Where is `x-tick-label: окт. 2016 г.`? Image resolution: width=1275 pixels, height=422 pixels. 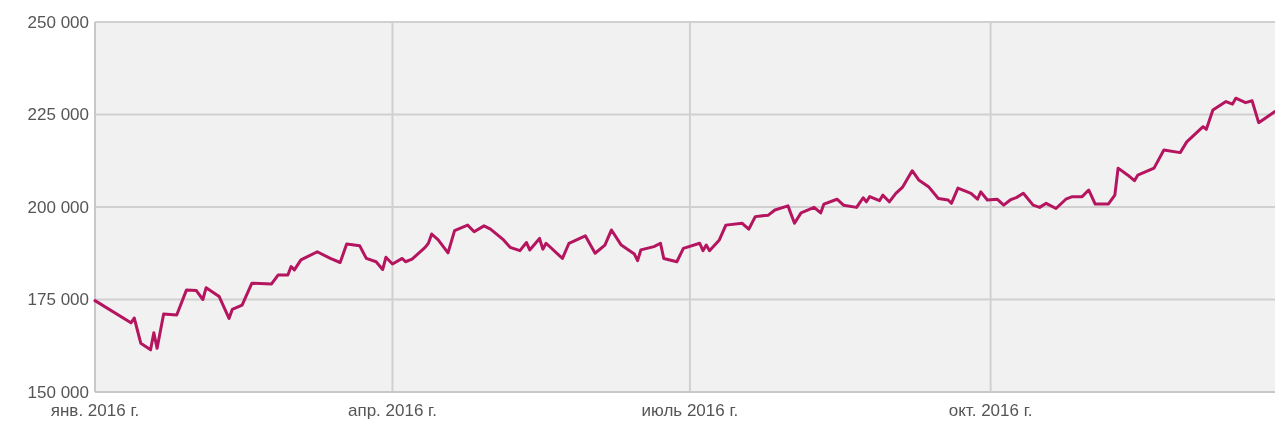 x-tick-label: окт. 2016 г. is located at coordinates (990, 410).